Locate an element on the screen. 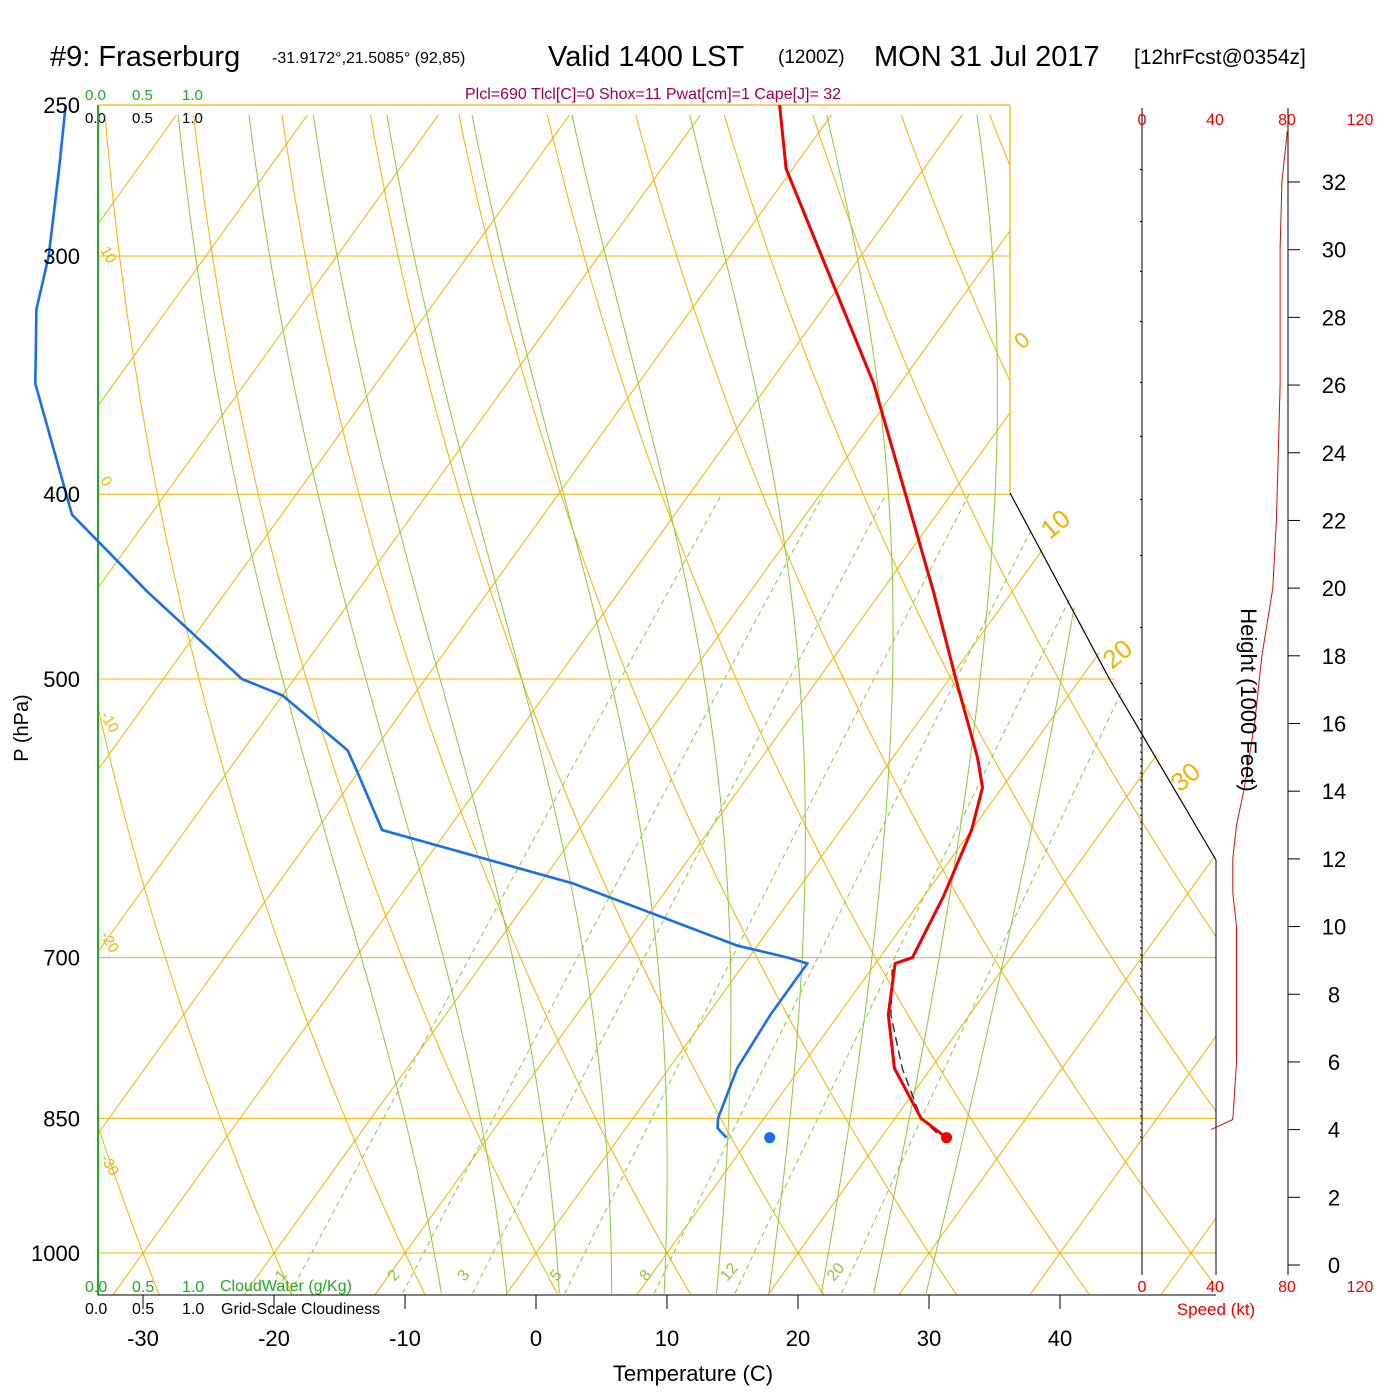 The height and width of the screenshot is (1400, 1400). x-tick-label: 20 is located at coordinates (798, 1338).